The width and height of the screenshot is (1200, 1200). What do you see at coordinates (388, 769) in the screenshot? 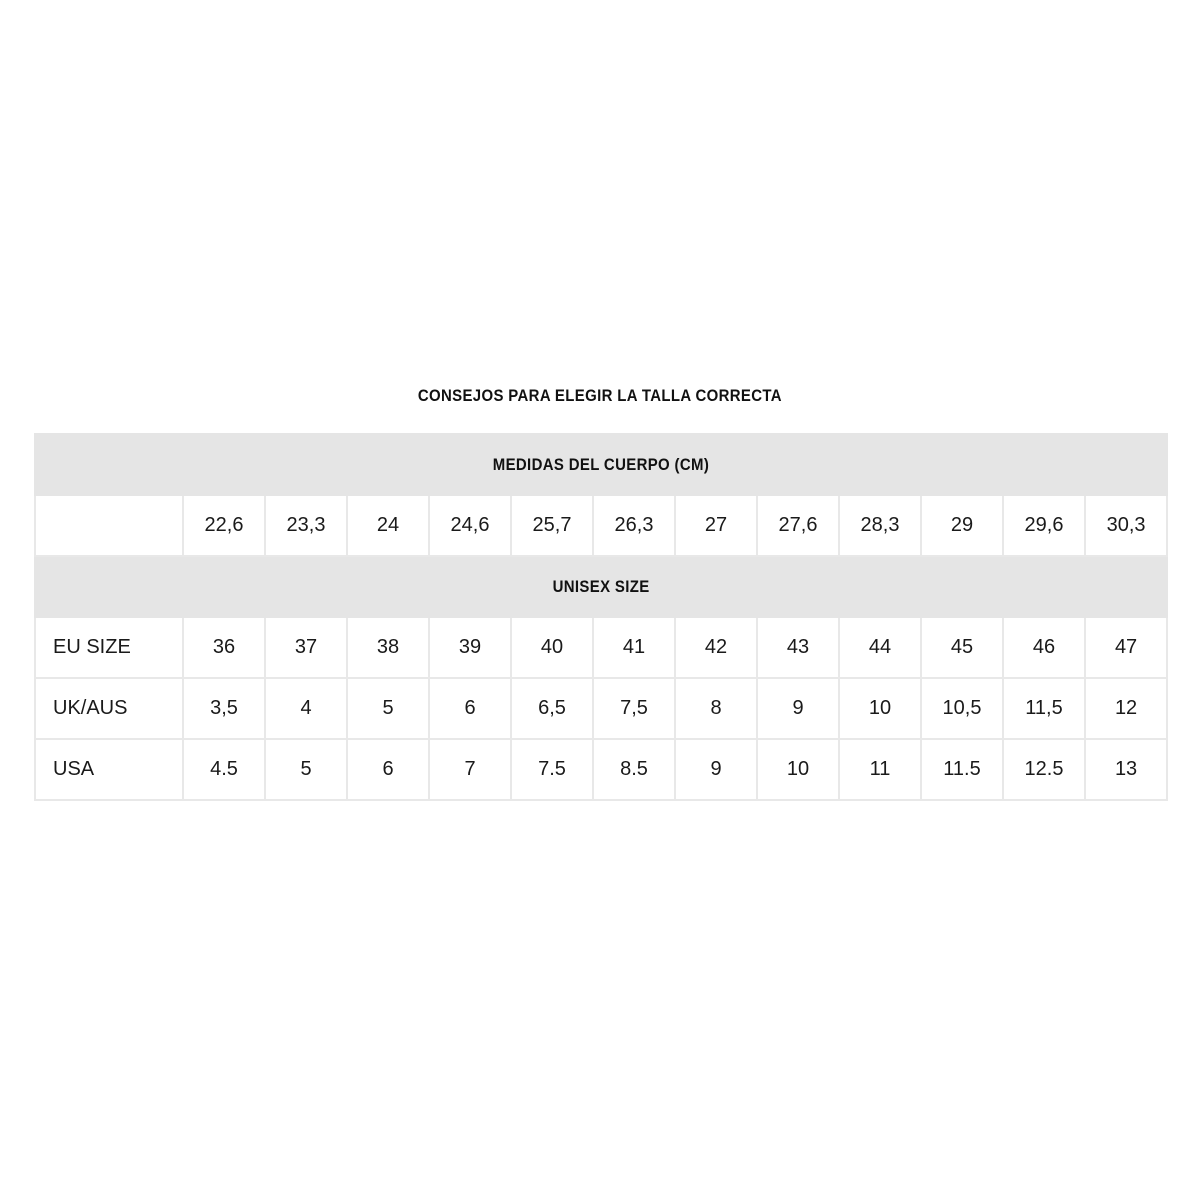
I see `usa-cell: 6` at bounding box center [388, 769].